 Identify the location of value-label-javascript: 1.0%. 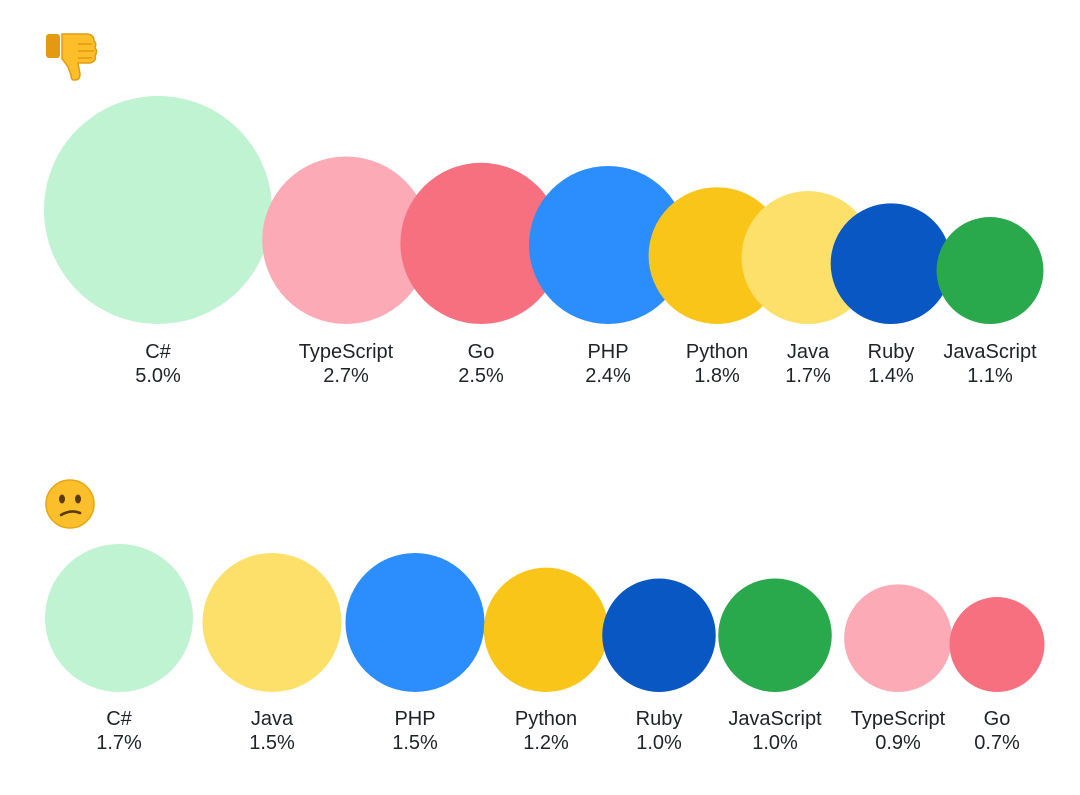
(775, 743).